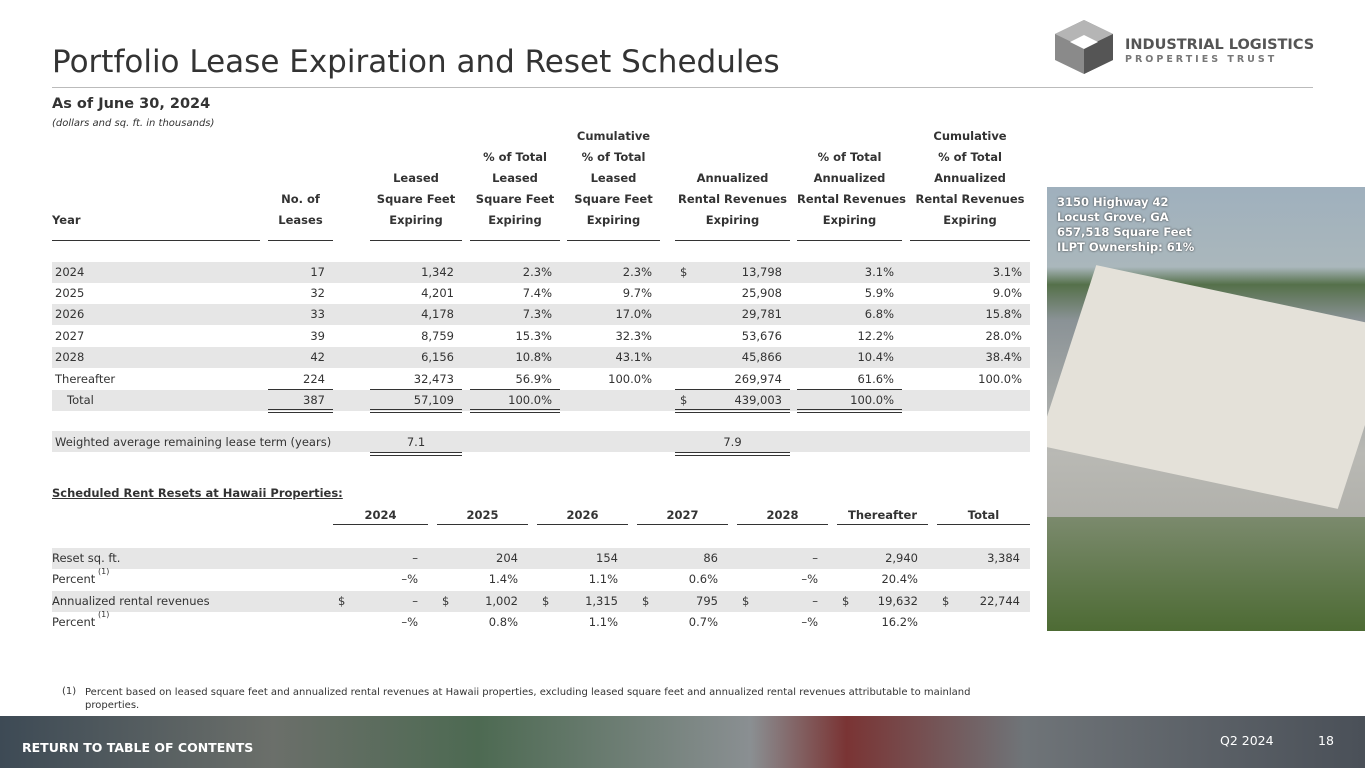 This screenshot has width=1365, height=768. Describe the element at coordinates (433, 379) in the screenshot. I see `cell: 32,473` at that location.